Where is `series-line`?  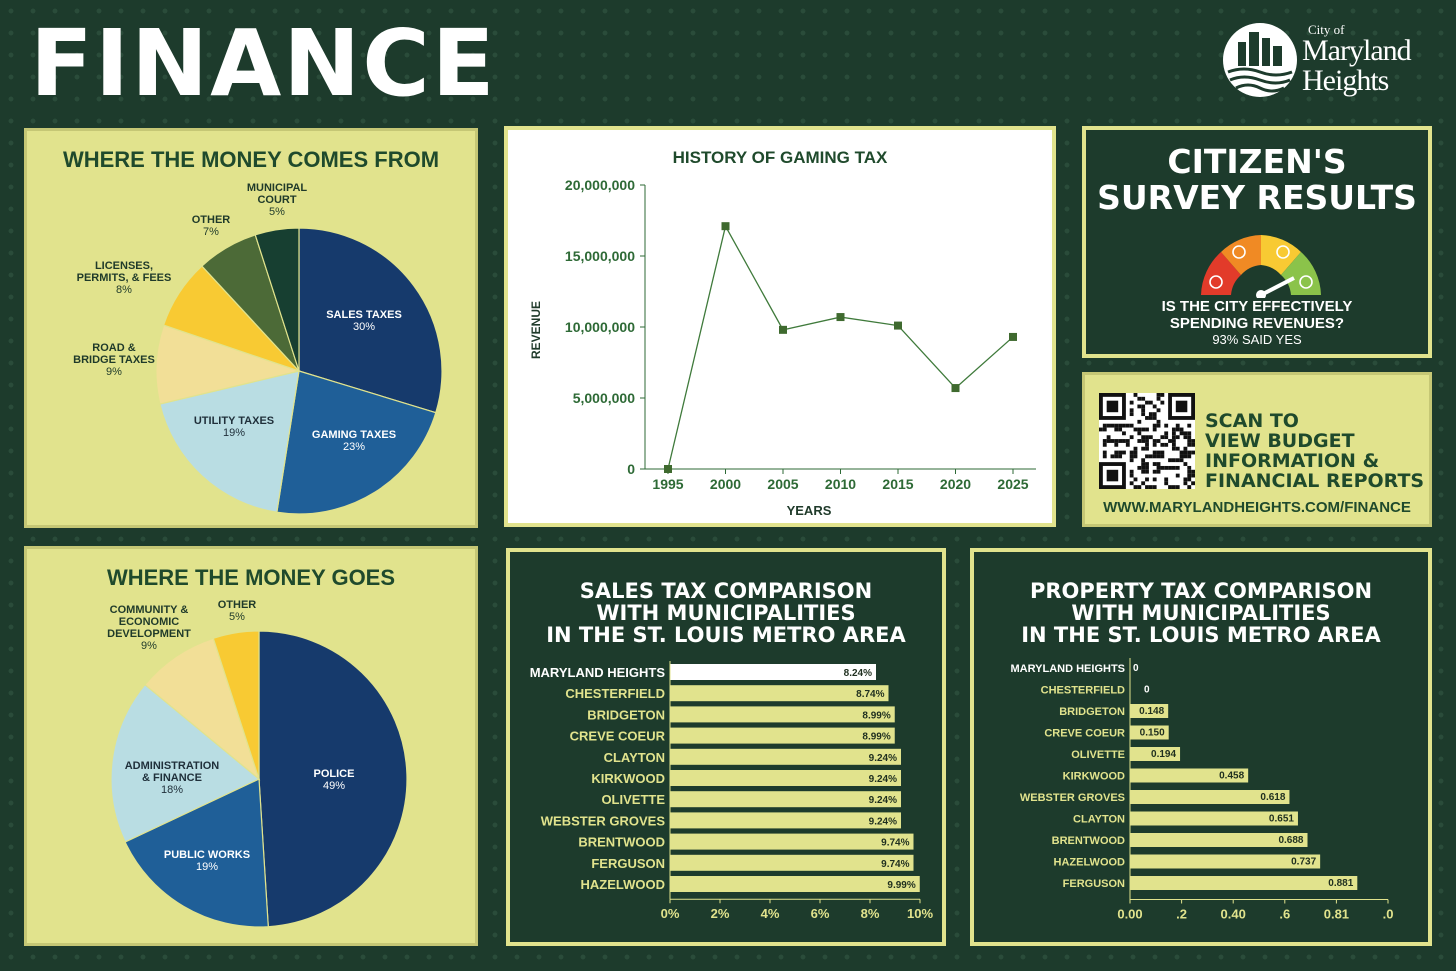 series-line is located at coordinates (840, 347).